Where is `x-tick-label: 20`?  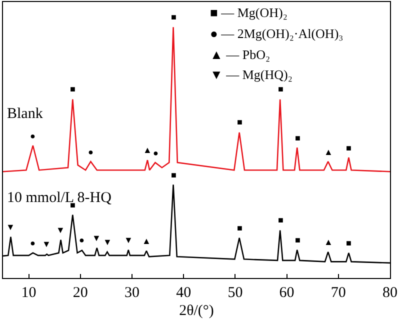 x-tick-label: 20 is located at coordinates (80, 293).